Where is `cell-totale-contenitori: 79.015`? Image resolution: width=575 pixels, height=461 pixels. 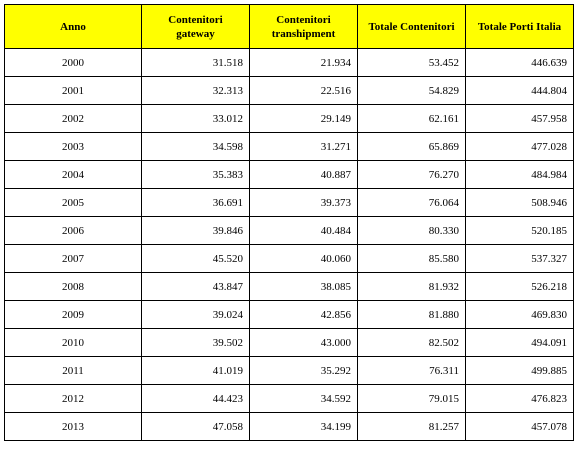
cell-totale-contenitori: 79.015 is located at coordinates (411, 398).